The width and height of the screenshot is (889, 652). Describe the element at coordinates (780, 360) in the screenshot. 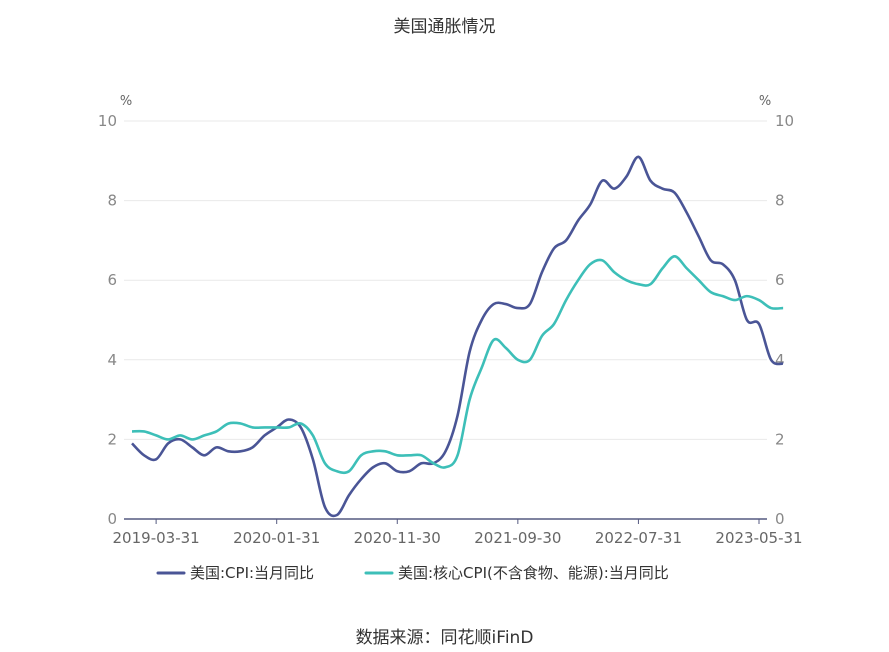

I see `y-tick-right: 4` at that location.